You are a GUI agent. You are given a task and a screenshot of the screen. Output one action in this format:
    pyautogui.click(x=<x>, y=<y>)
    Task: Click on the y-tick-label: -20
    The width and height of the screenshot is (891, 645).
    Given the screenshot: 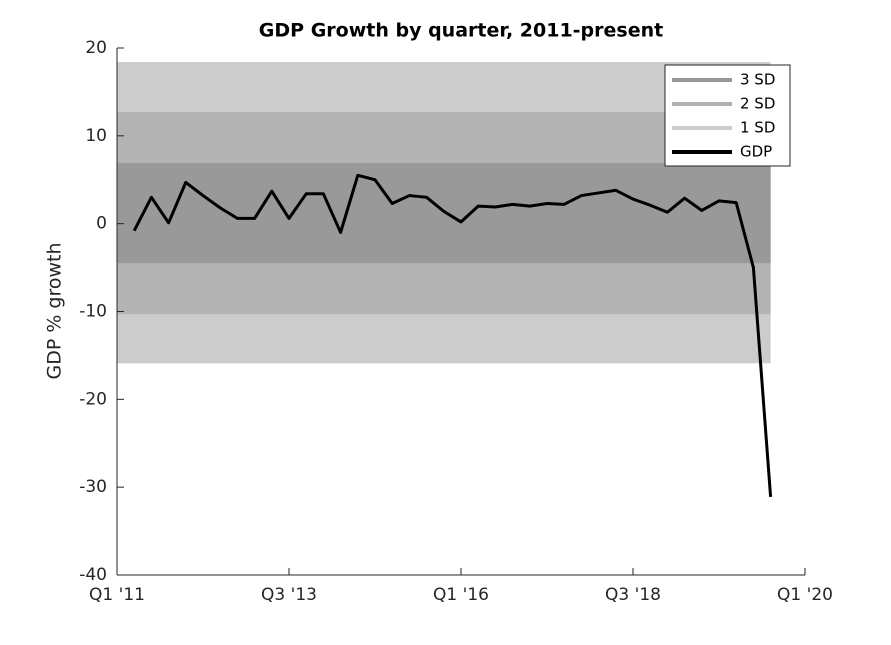 What is the action you would take?
    pyautogui.click(x=93, y=399)
    